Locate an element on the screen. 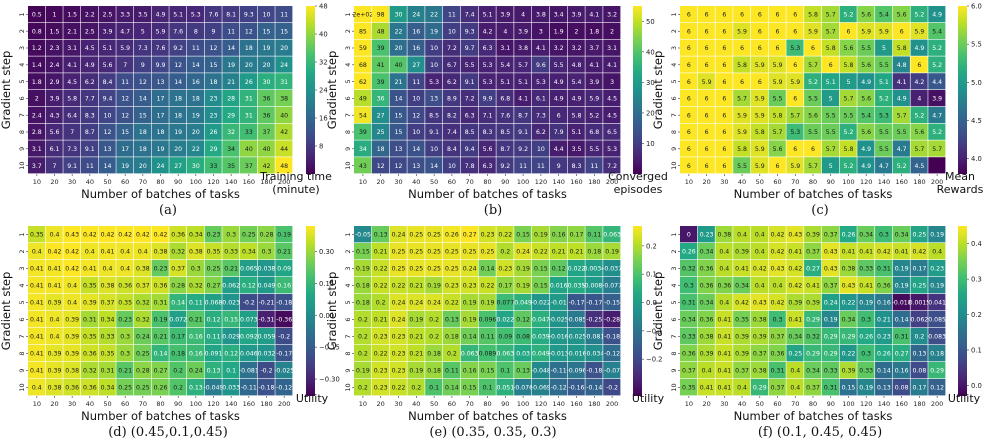 Image resolution: width=990 pixels, height=443 pixels. x-tick-label: 90 is located at coordinates (505, 404).